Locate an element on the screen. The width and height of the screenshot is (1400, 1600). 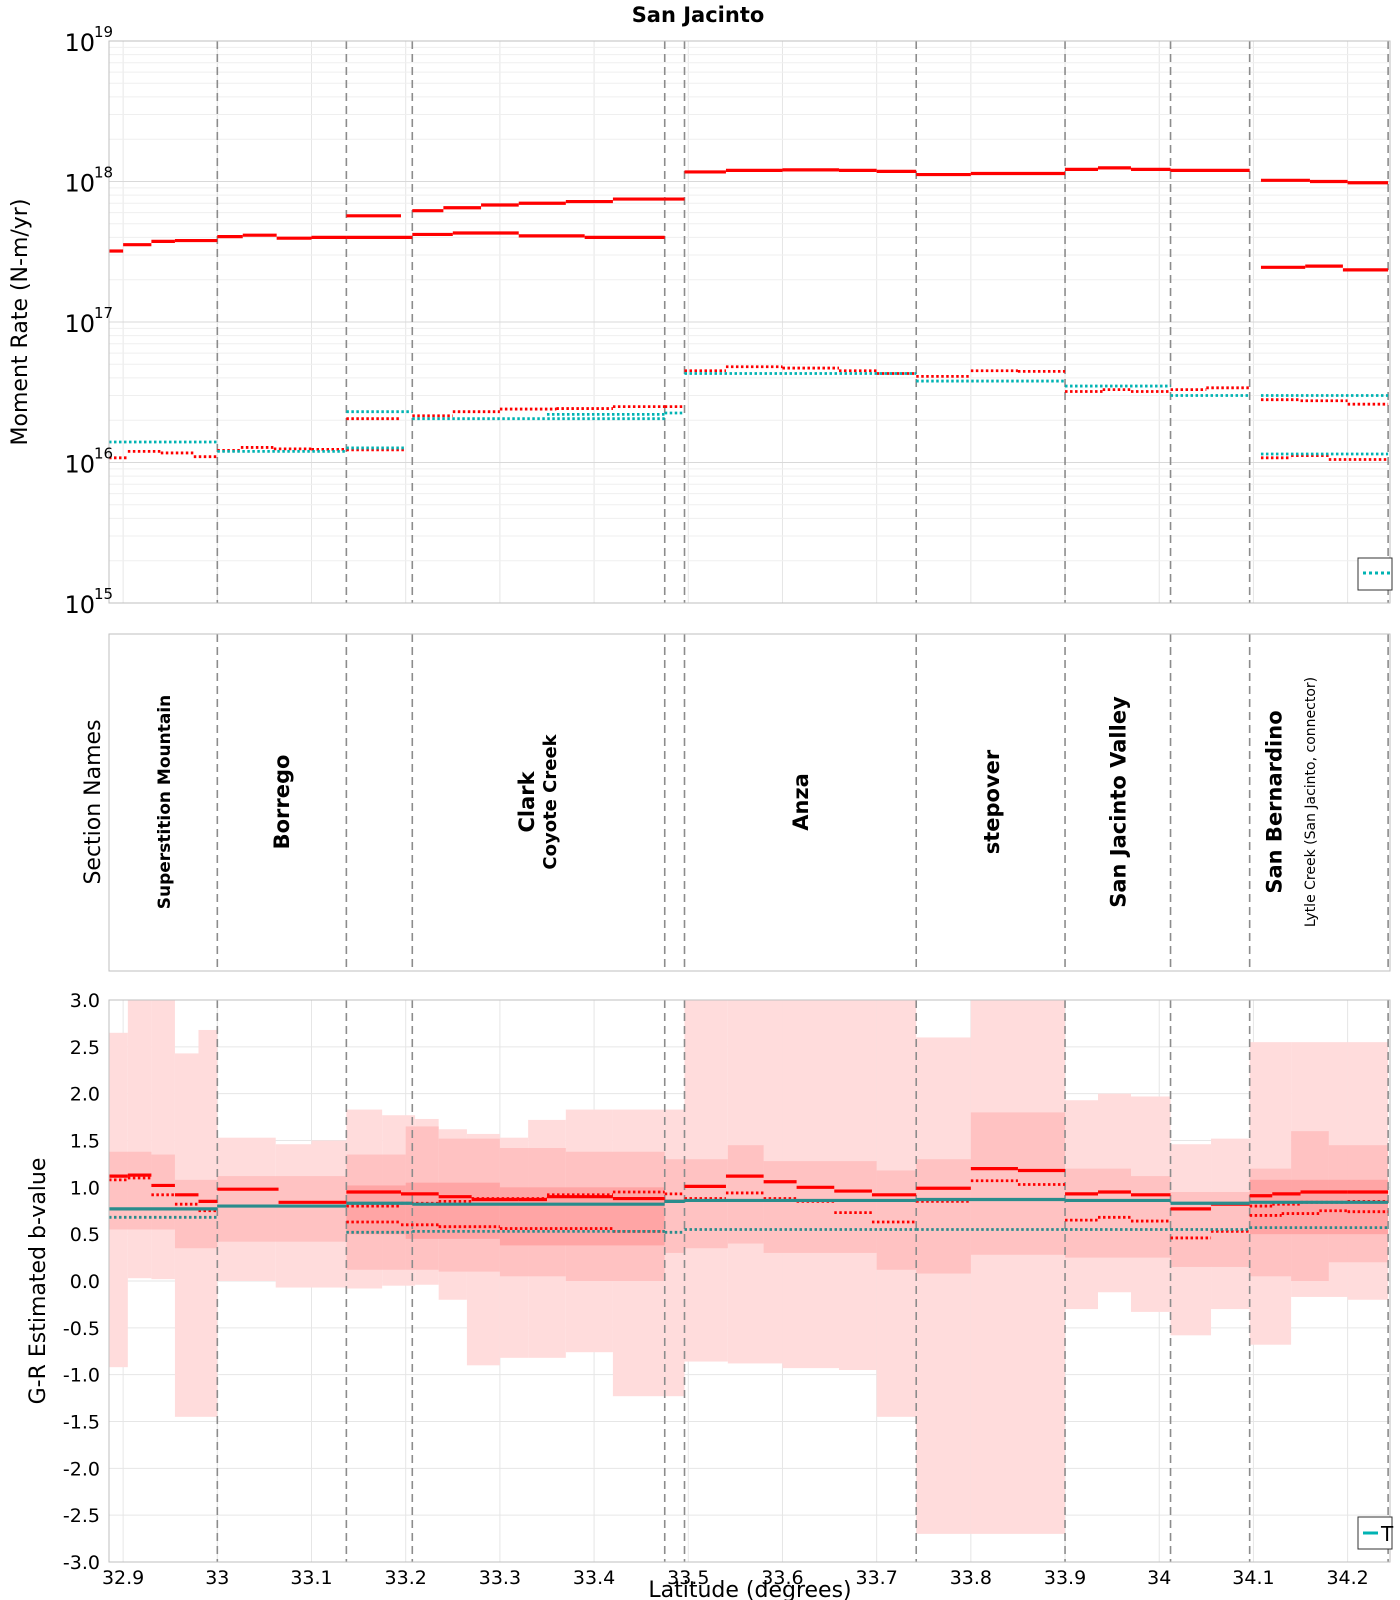
moment-series-red-solid-lower is located at coordinates (867, 251).